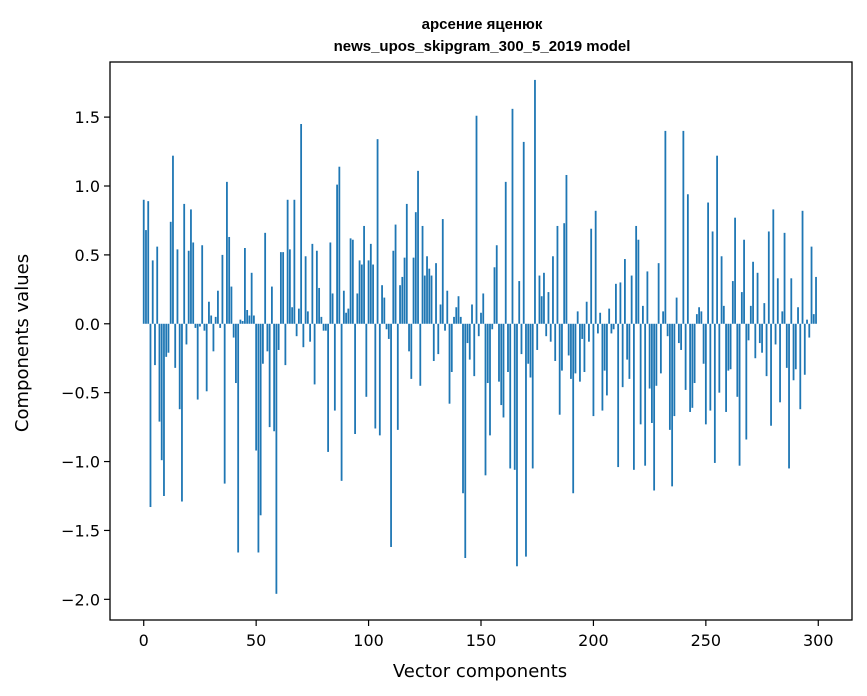 This screenshot has height=696, width=867. What do you see at coordinates (87, 186) in the screenshot?
I see `y-tick-label: 1.0` at bounding box center [87, 186].